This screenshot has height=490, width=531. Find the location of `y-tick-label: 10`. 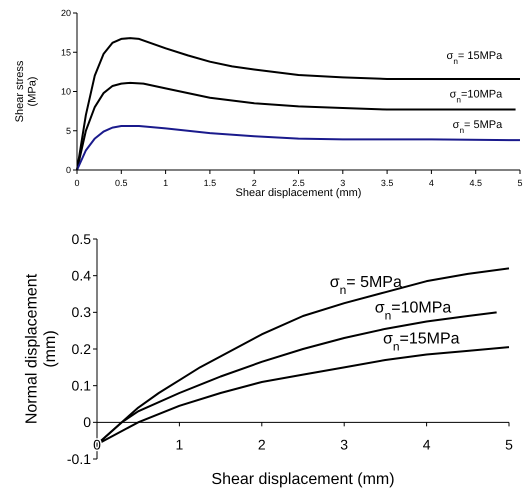

y-tick-label: 10 is located at coordinates (65, 91).